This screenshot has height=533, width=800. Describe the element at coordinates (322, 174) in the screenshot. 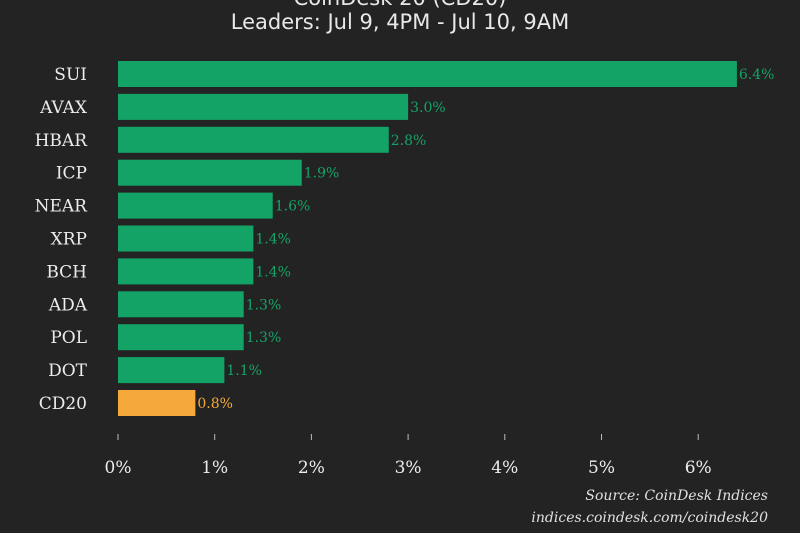

I see `data-label: 1.9%` at that location.